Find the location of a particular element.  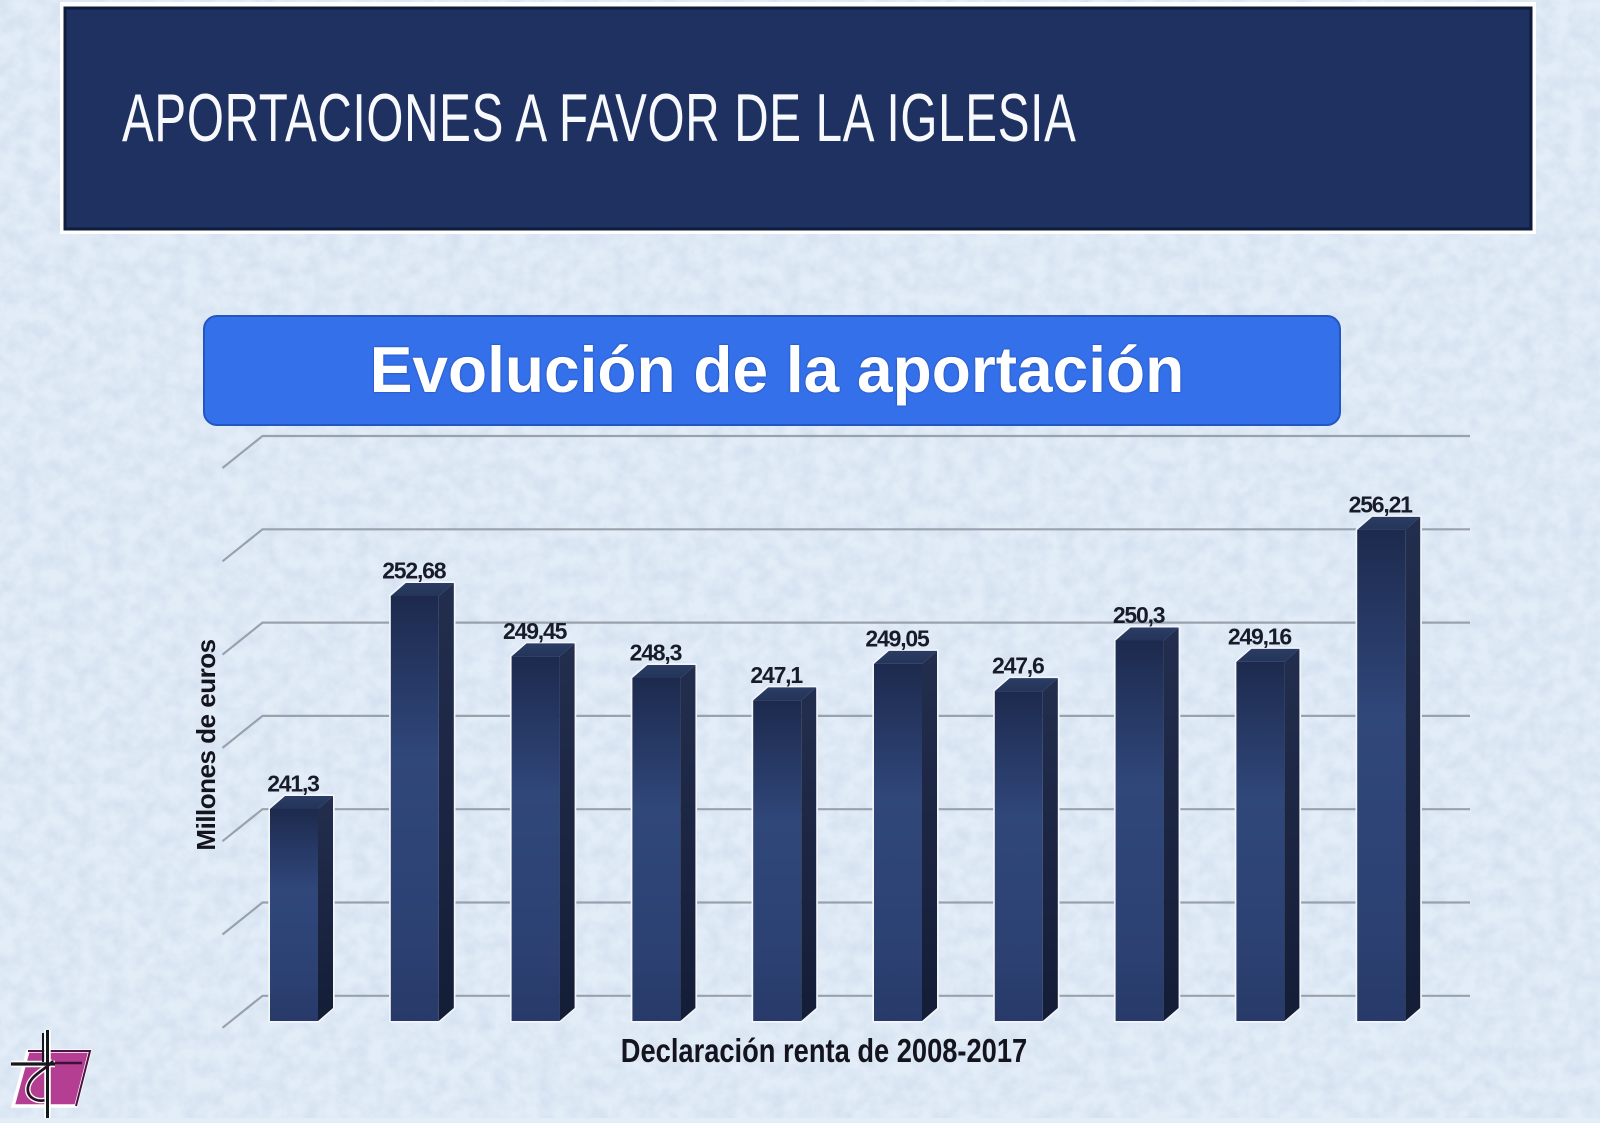

svg-text: 249,45 is located at coordinates (535, 631).